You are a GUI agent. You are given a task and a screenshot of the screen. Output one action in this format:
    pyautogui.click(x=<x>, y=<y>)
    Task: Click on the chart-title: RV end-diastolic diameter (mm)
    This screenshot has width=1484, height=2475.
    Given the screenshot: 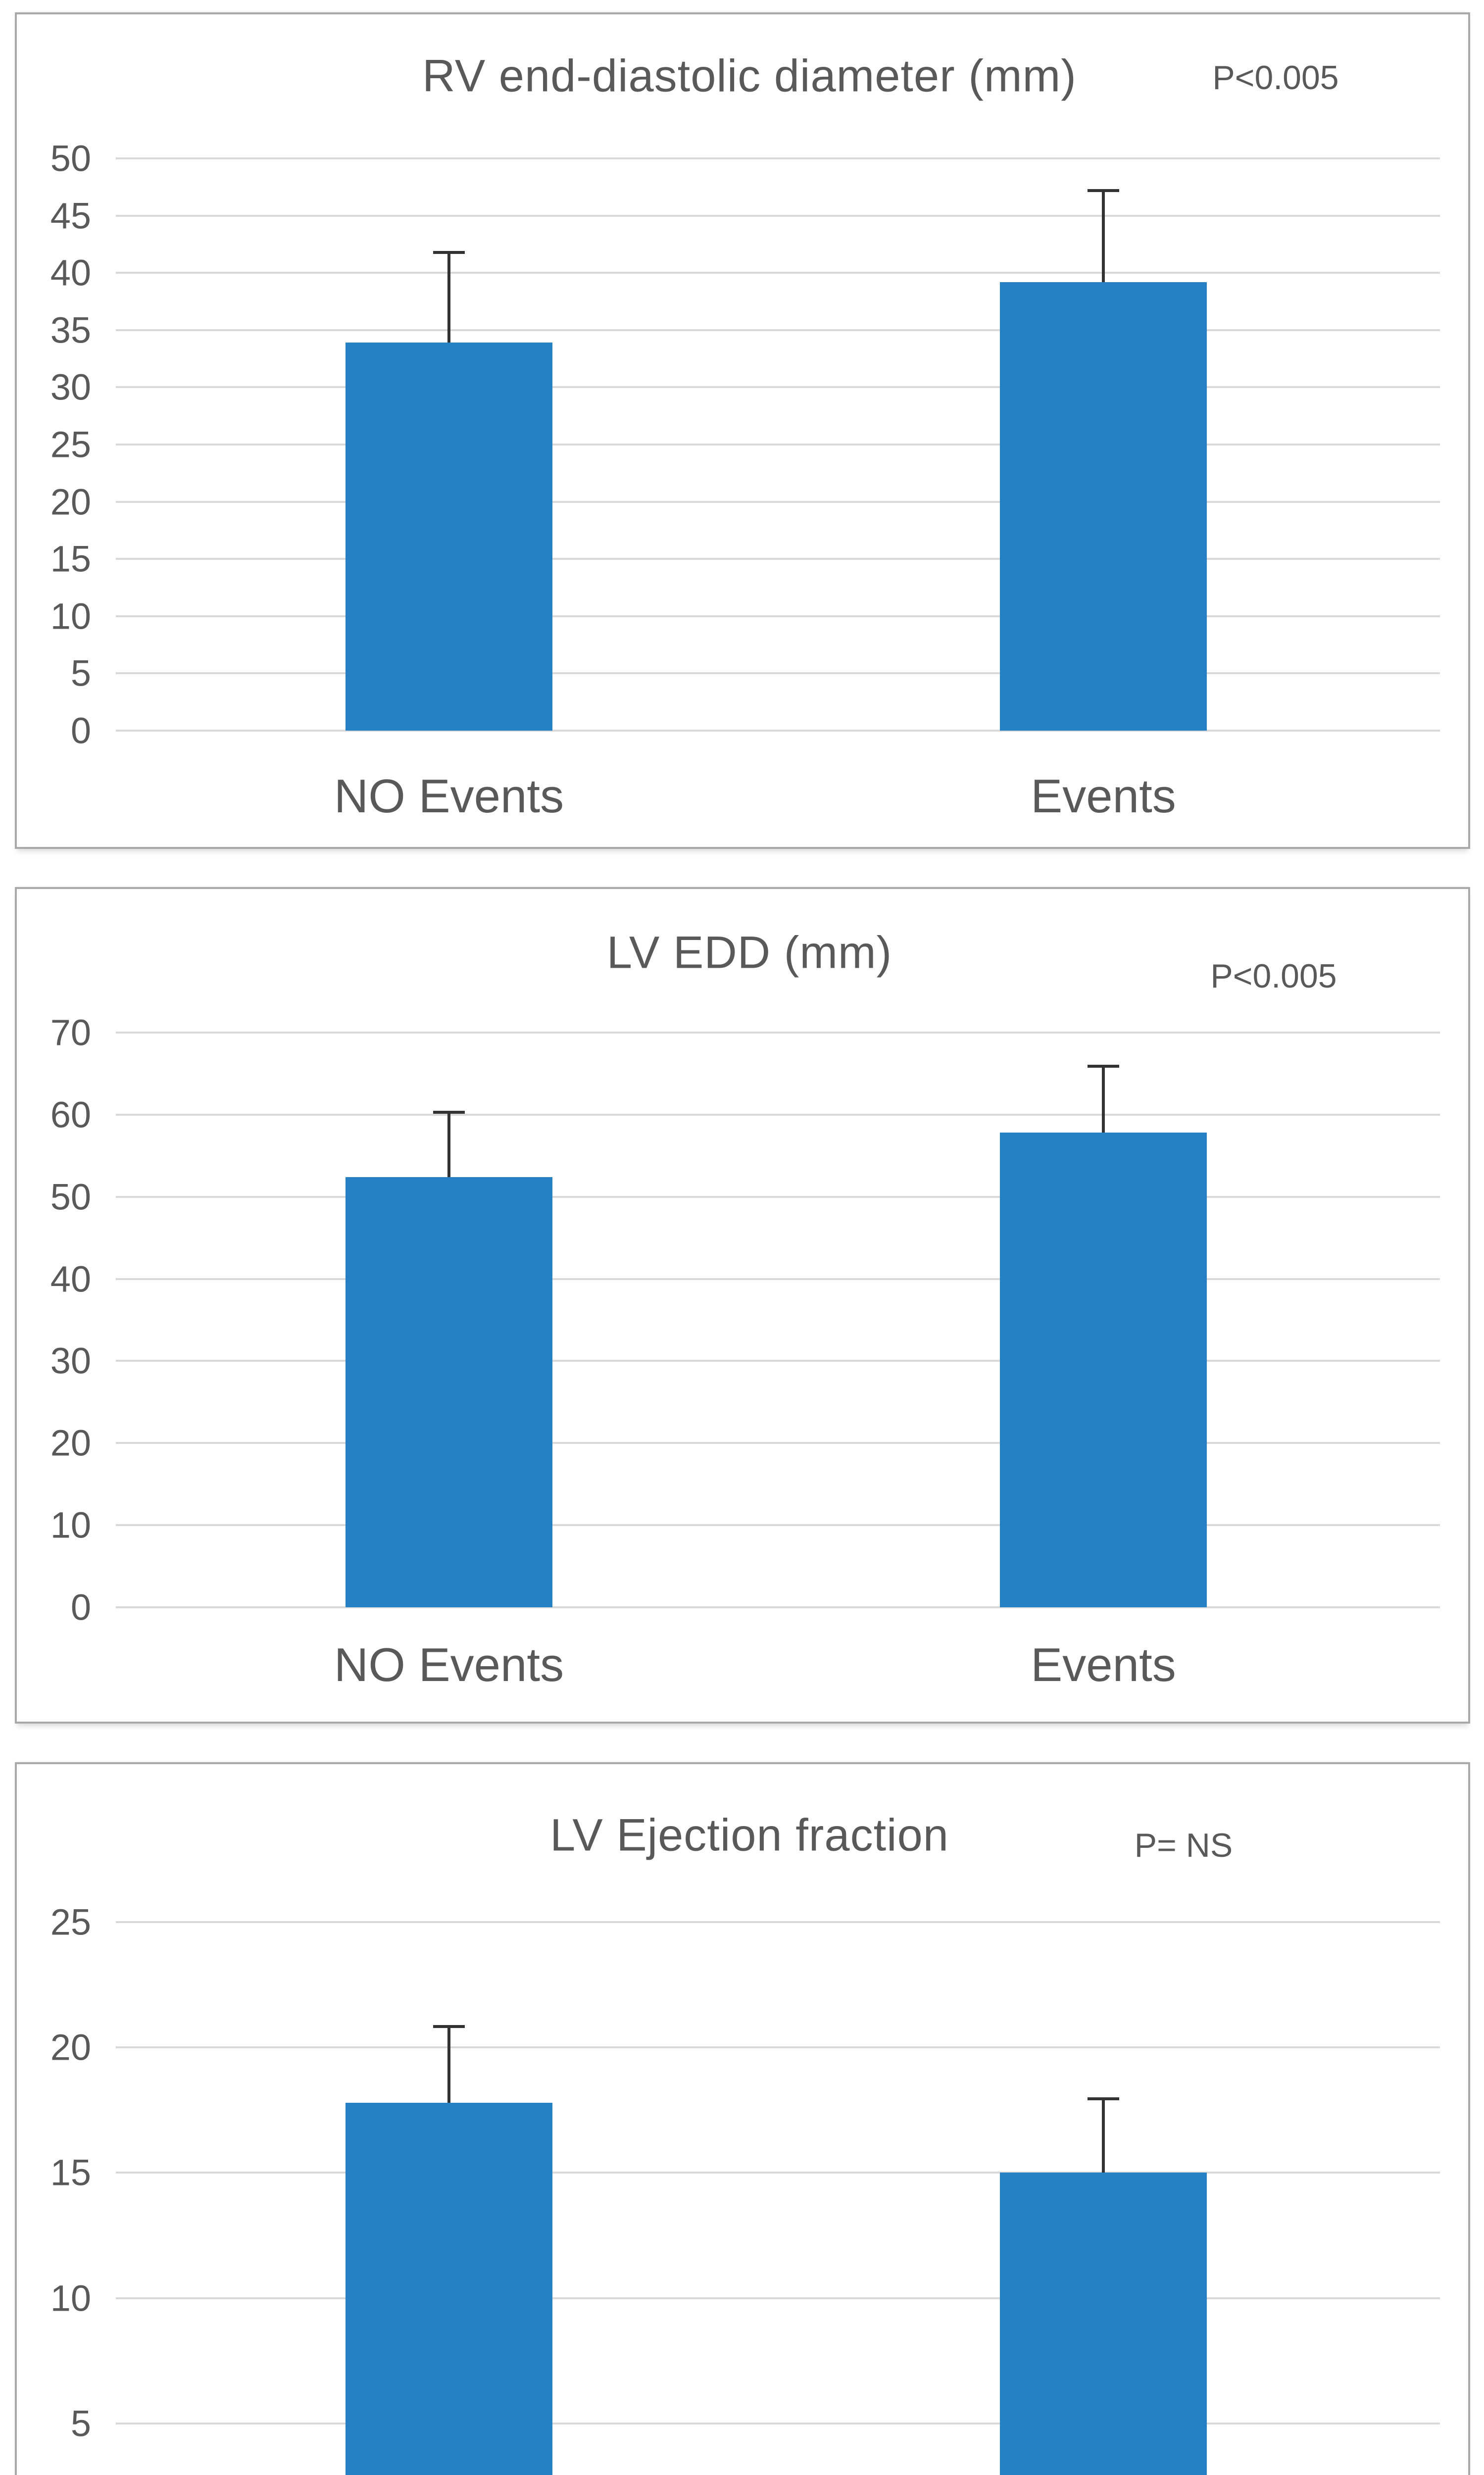 What is the action you would take?
    pyautogui.click(x=749, y=75)
    